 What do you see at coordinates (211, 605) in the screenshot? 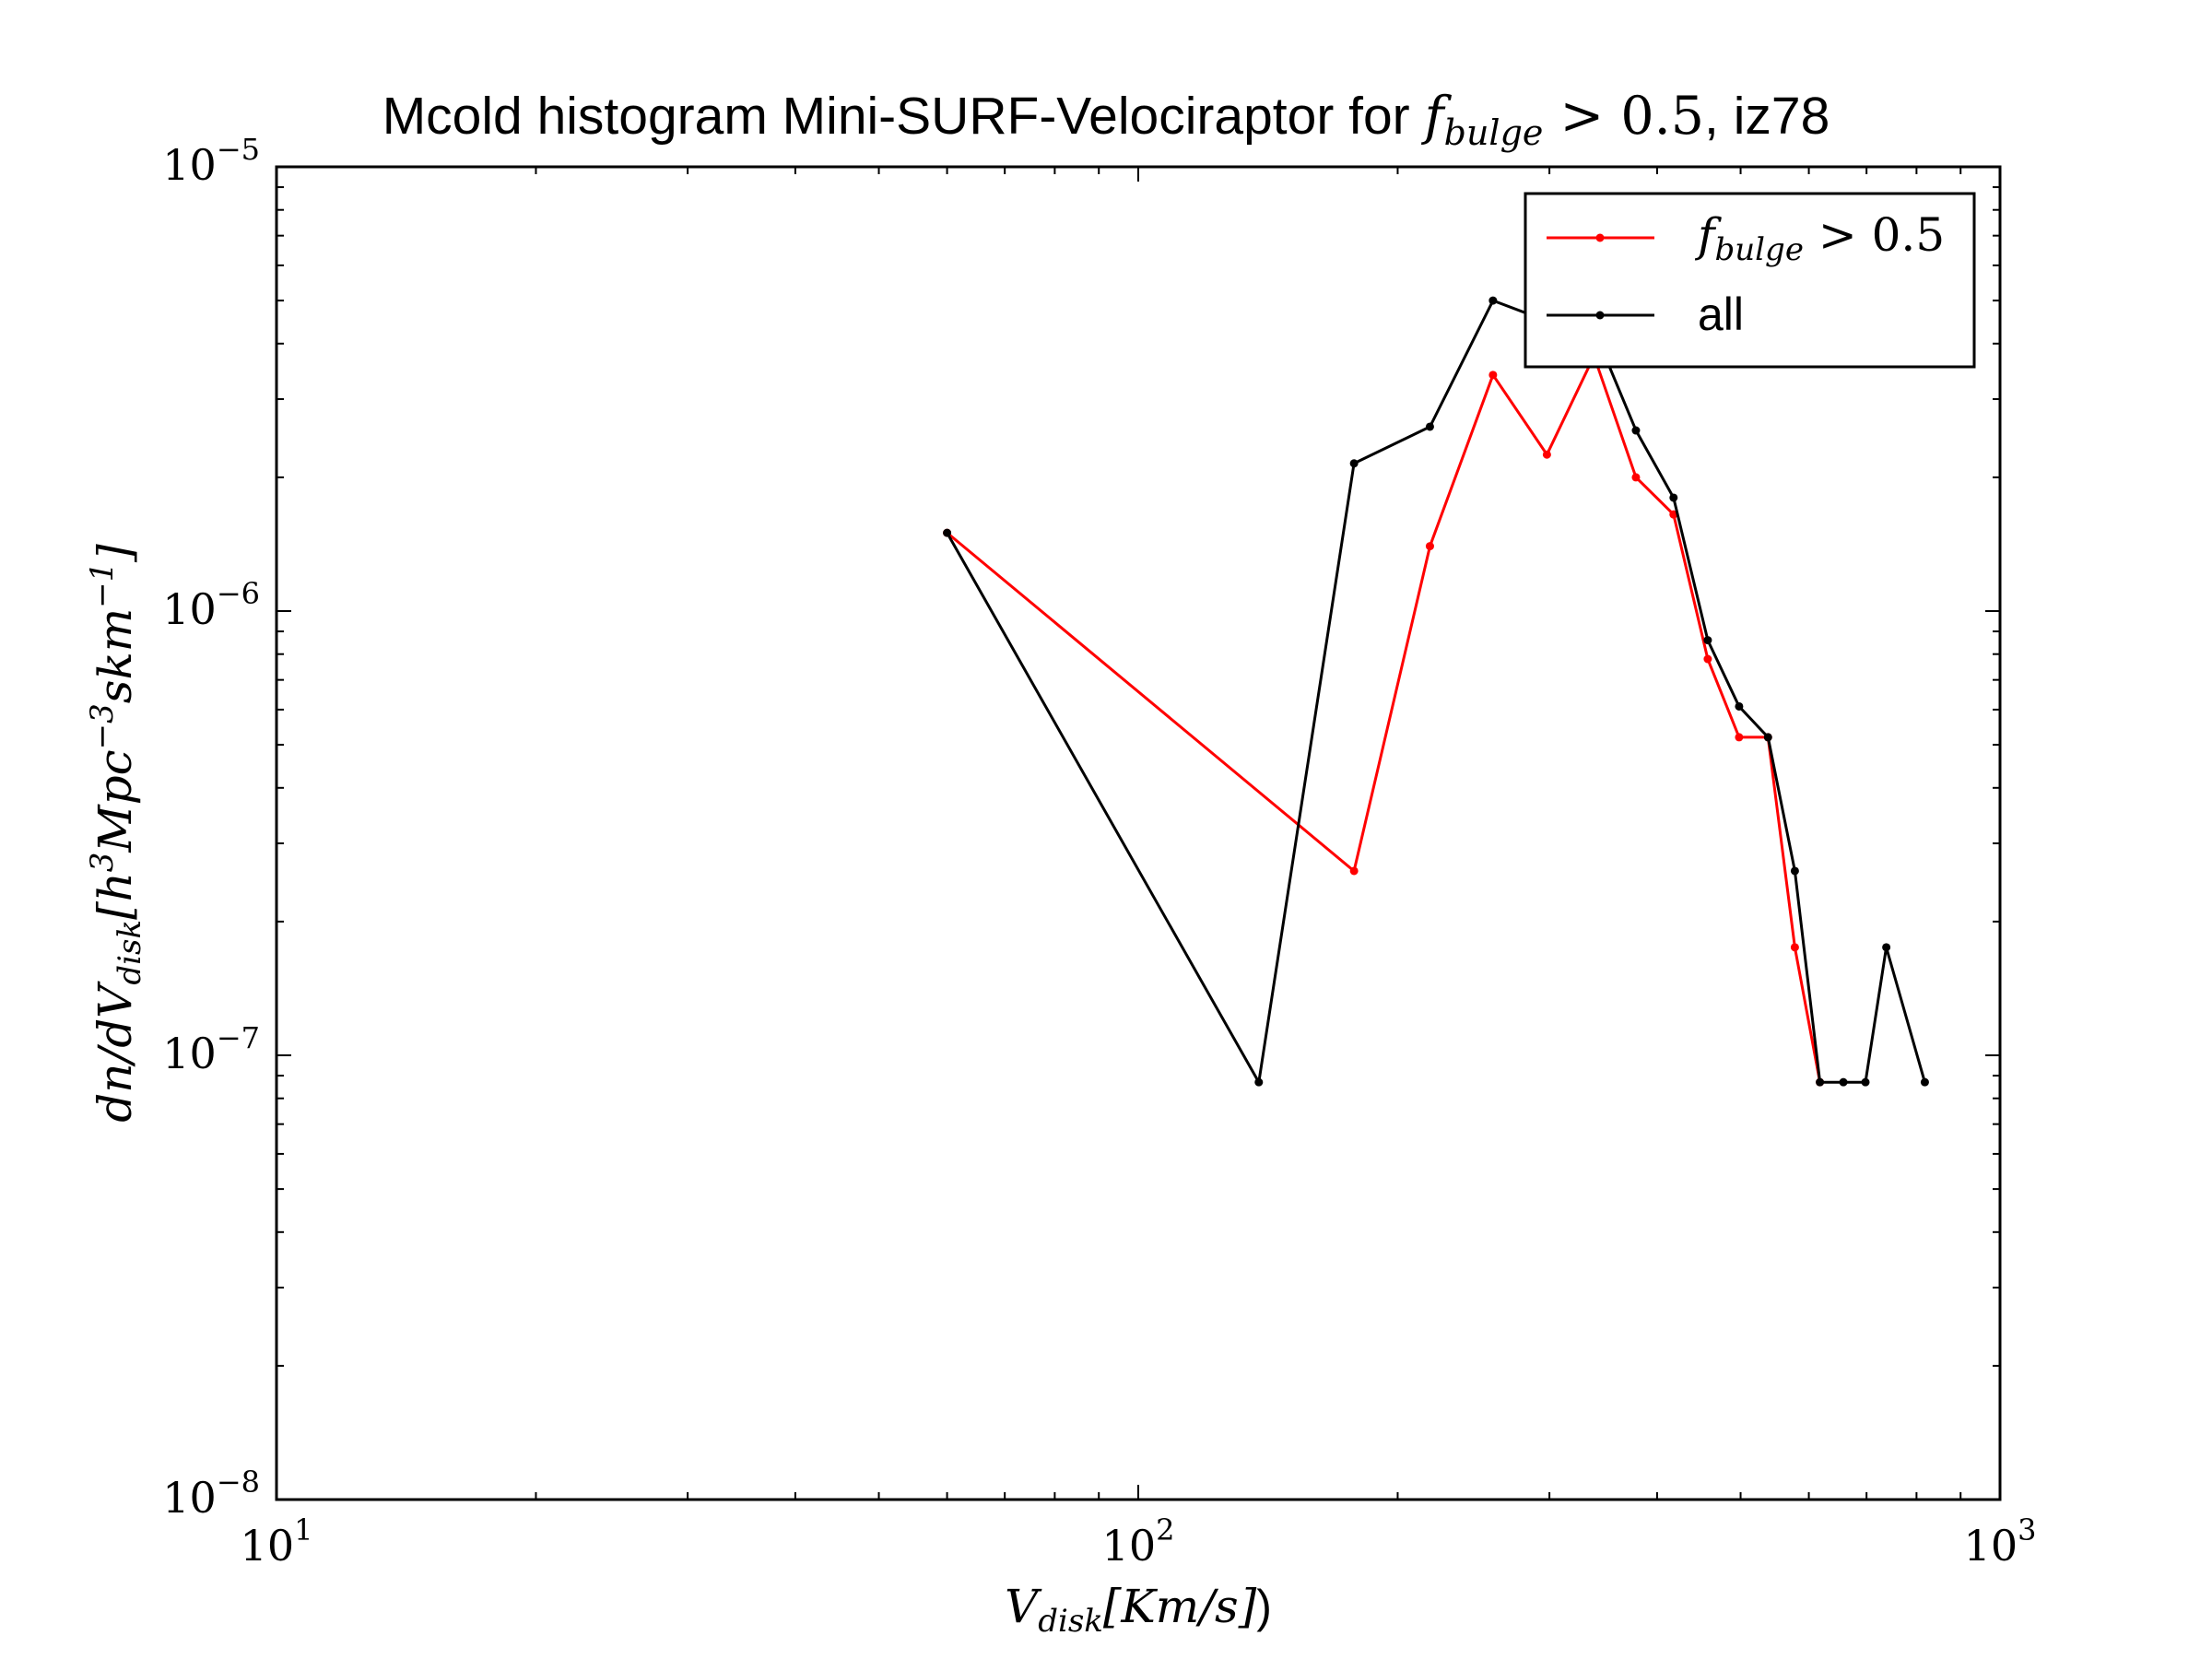
I see `y-tick-label: 10⁻⁶` at bounding box center [211, 605].